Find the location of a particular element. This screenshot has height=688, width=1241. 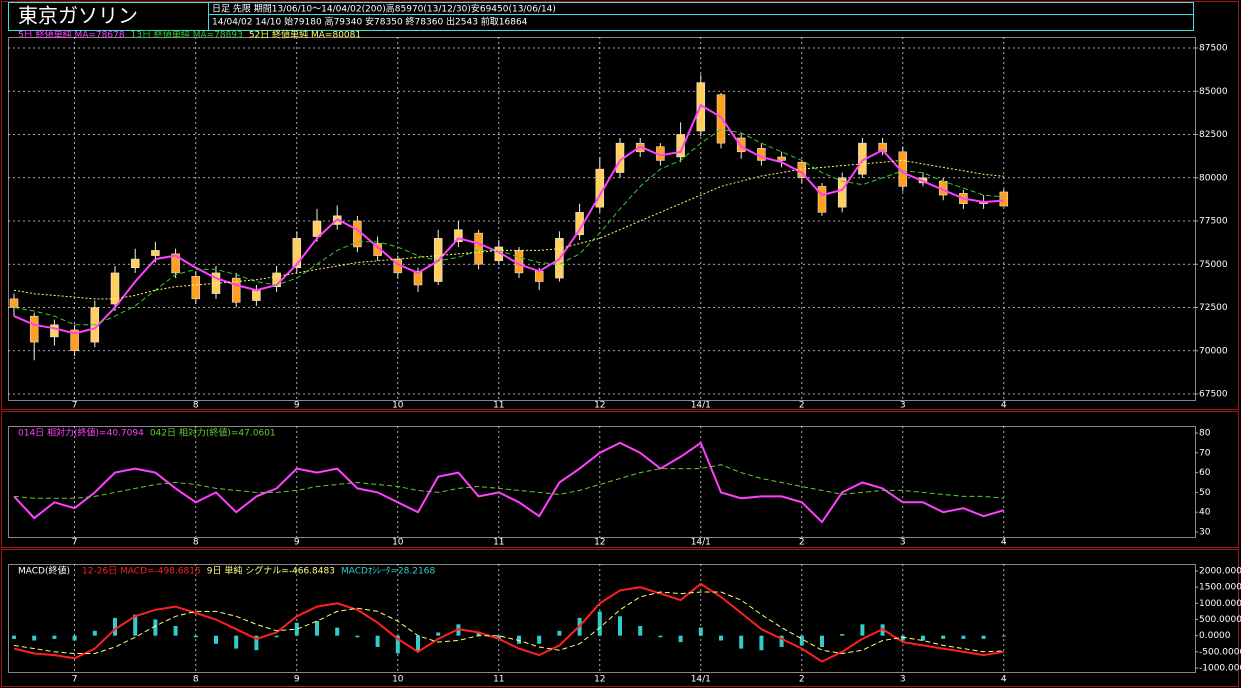

x-tick-label: 12 is located at coordinates (599, 680).